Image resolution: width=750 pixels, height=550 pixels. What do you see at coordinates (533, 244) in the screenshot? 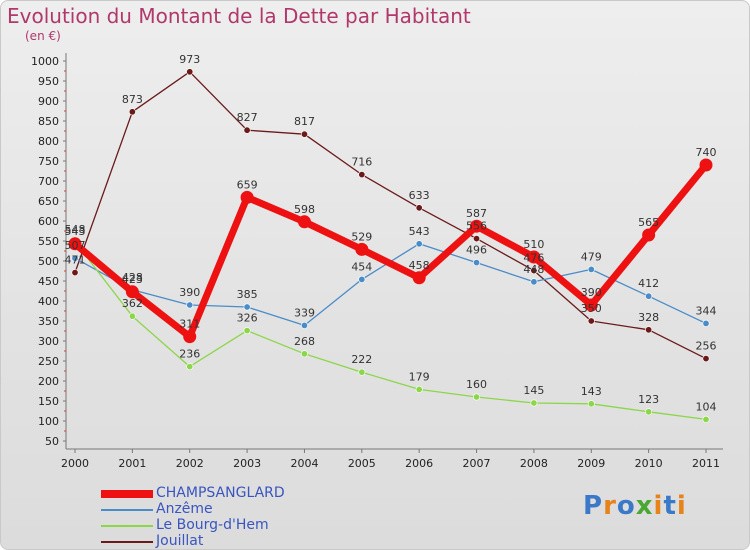
I see `data-label: 510` at bounding box center [533, 244].